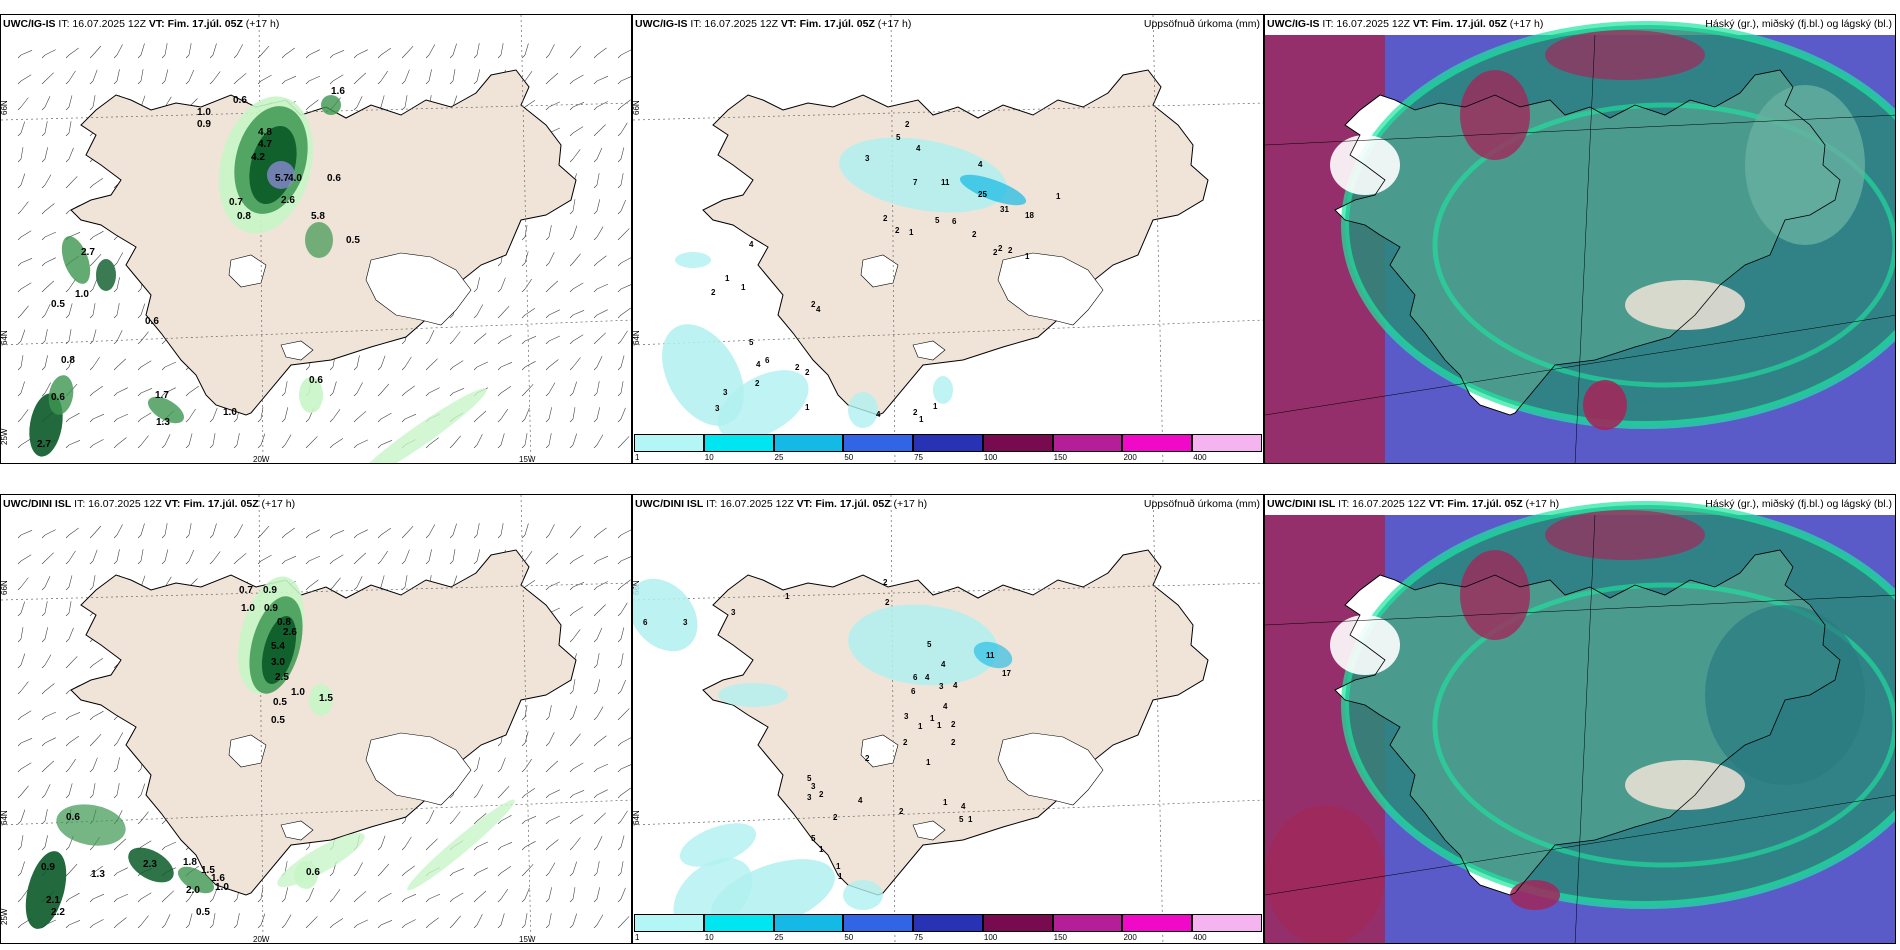 This screenshot has height=950, width=1900. Describe the element at coordinates (204, 124) in the screenshot. I see `value-label: 0.9` at that location.